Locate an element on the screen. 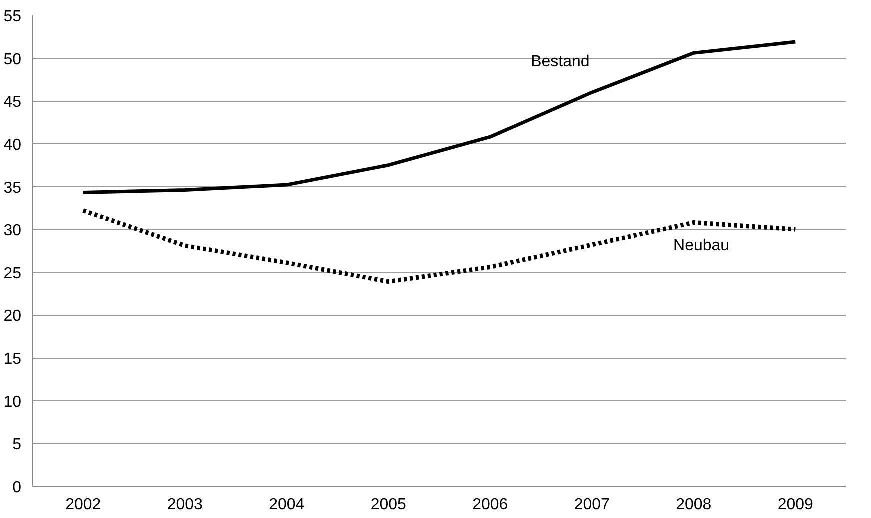  x-tick-label: 2008 is located at coordinates (694, 505).